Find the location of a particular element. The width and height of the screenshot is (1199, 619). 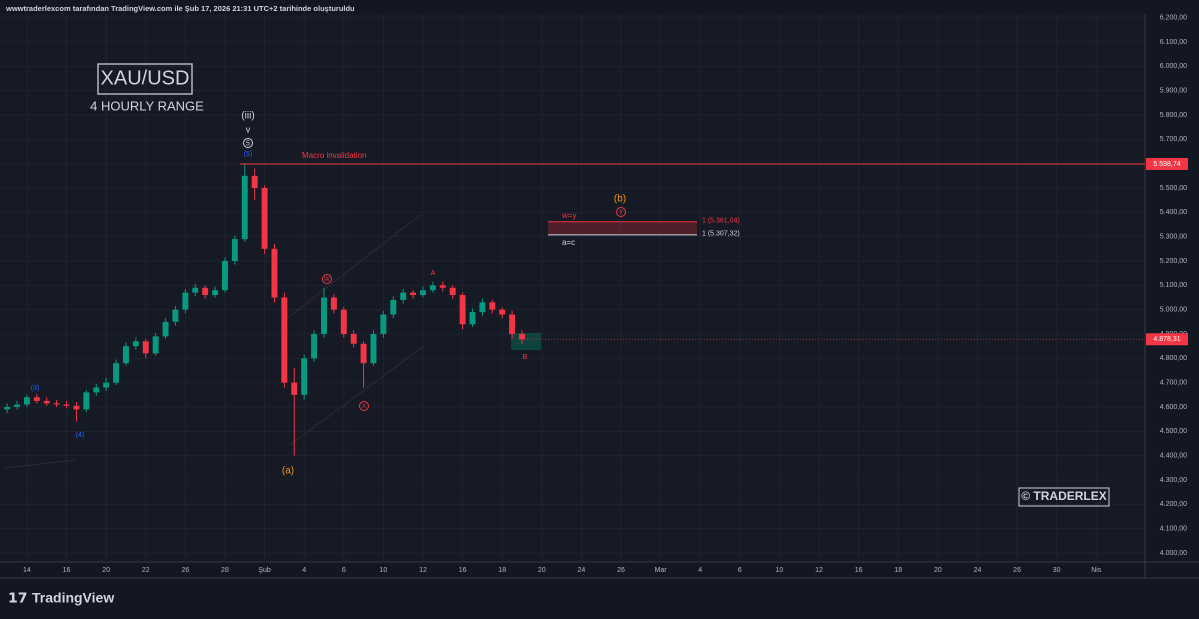

title-box is located at coordinates (145, 79).